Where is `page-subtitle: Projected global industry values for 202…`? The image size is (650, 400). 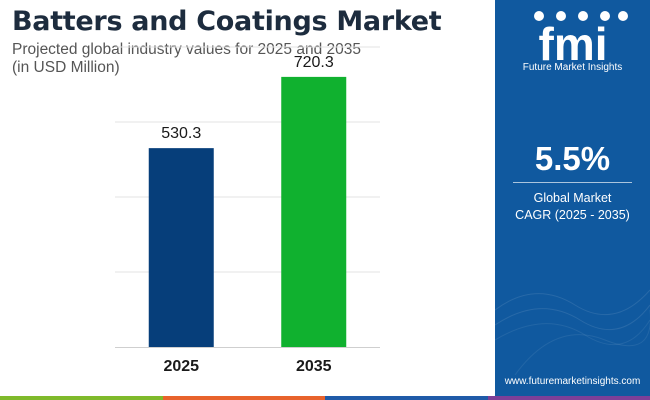 page-subtitle: Projected global industry values for 202… is located at coordinates (247, 59).